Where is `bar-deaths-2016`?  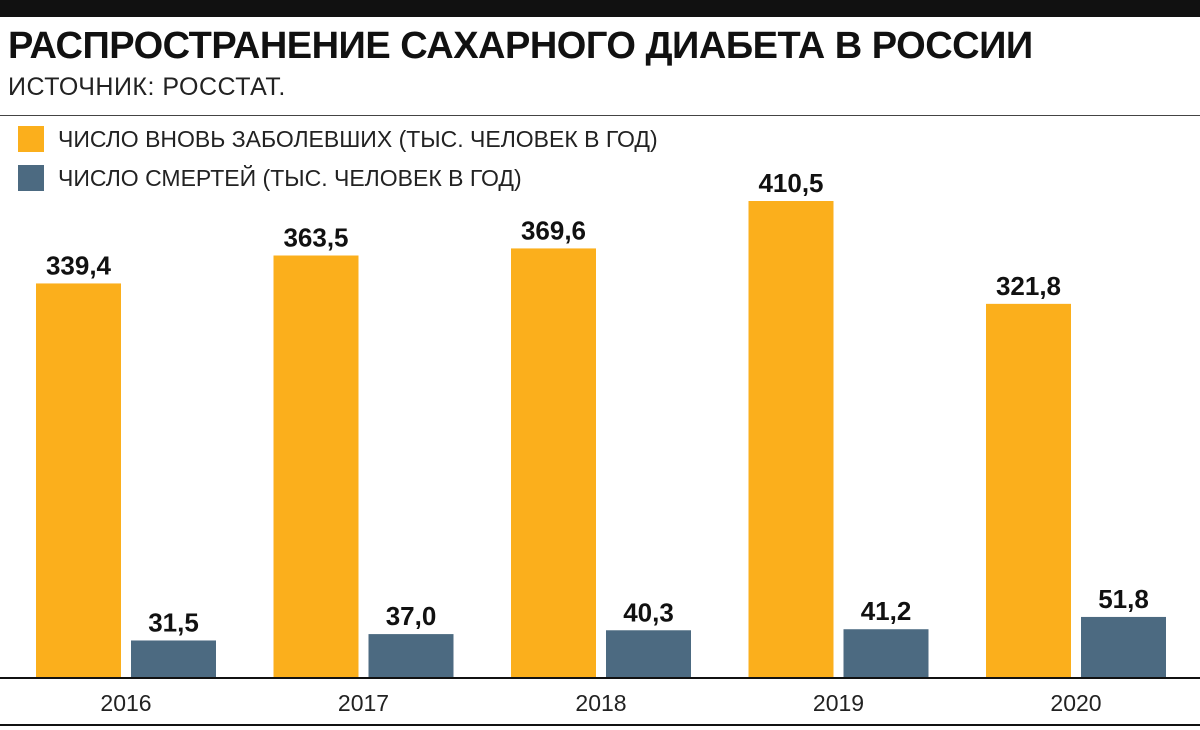 bar-deaths-2016 is located at coordinates (173, 658).